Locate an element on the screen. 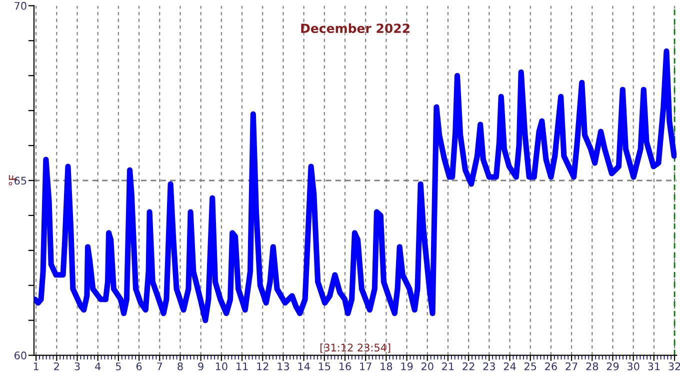  x-tick-label: 23 is located at coordinates (489, 366).